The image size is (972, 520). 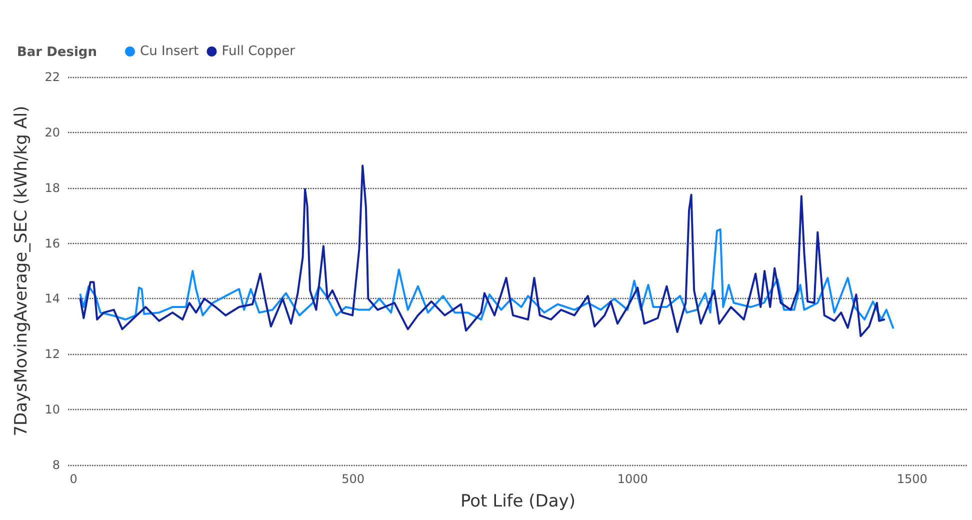 What do you see at coordinates (52, 409) in the screenshot?
I see `y-tick-label: 10` at bounding box center [52, 409].